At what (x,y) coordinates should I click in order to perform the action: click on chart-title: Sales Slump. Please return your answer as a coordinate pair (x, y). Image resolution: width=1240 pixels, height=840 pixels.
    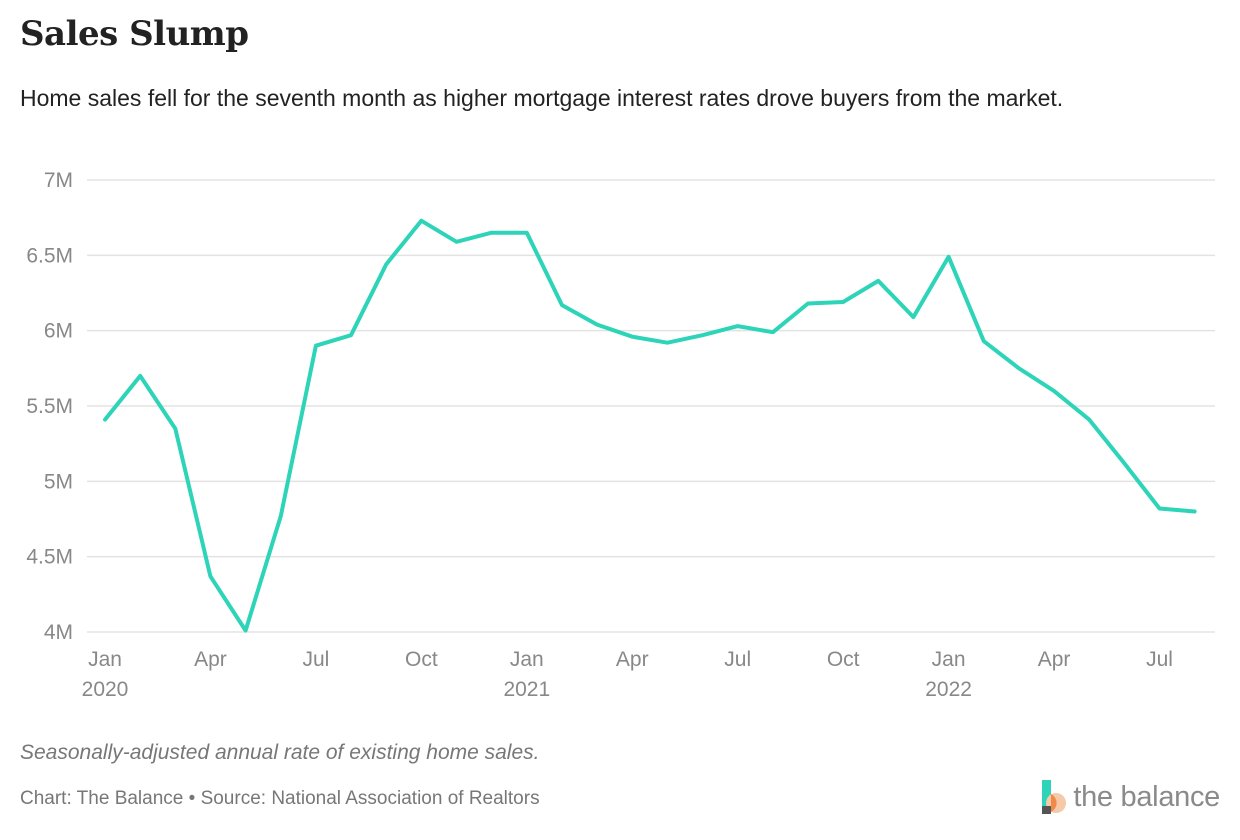
    Looking at the image, I should click on (134, 34).